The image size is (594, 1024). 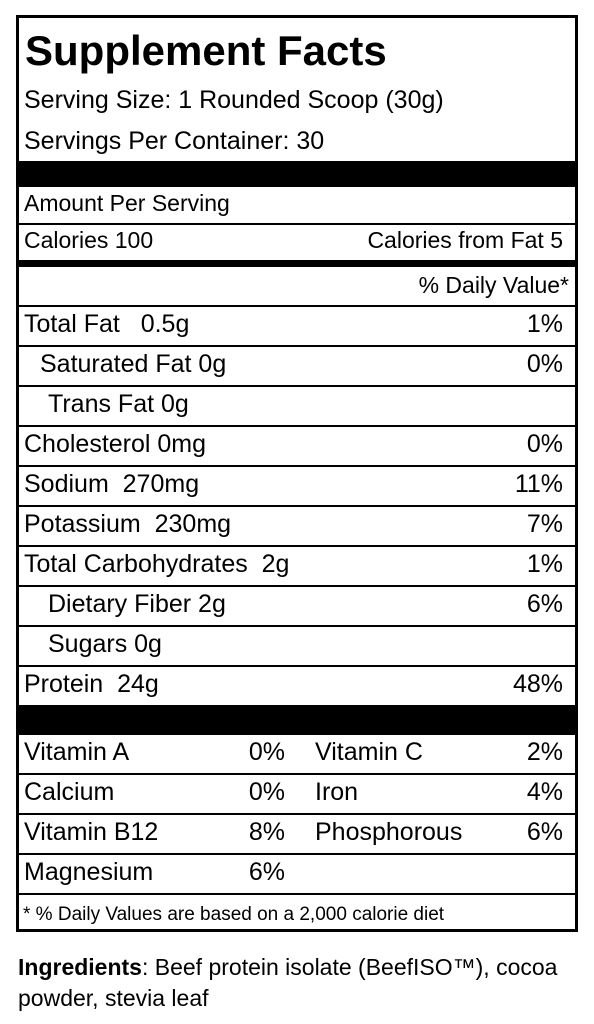 I want to click on row: Amount Per Serving, so click(x=297, y=206).